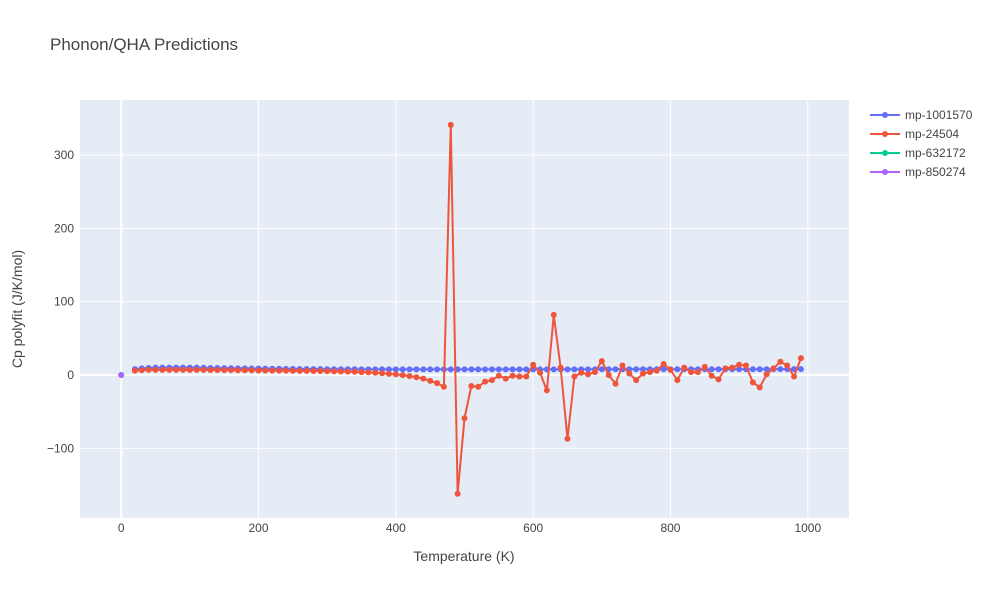 This screenshot has width=1000, height=600. I want to click on y-tick-labels: −100 0 100 200 300, so click(60, 301).